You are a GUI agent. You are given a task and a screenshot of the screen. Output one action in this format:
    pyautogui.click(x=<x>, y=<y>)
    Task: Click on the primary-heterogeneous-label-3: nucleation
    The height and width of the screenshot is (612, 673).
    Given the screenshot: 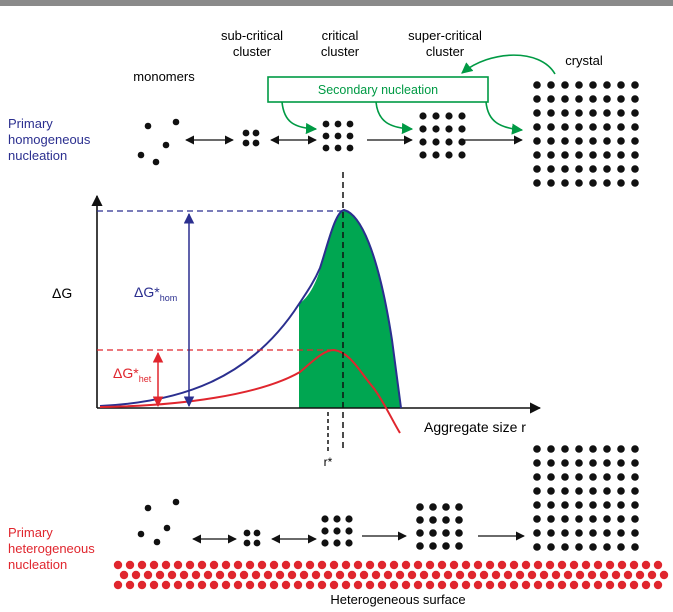 What is the action you would take?
    pyautogui.click(x=37, y=564)
    